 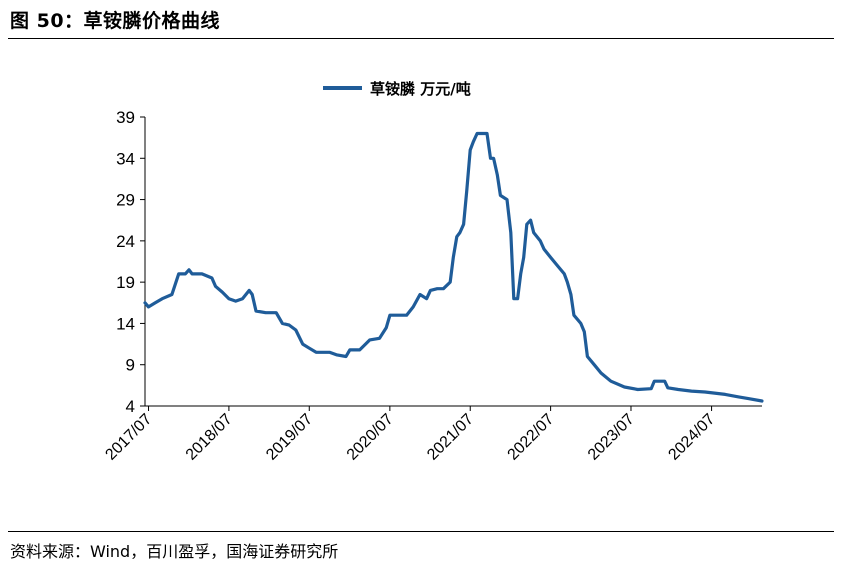 What do you see at coordinates (125, 262) in the screenshot?
I see `y-tick-labels: 4 9 14 19 24 29 34 39` at bounding box center [125, 262].